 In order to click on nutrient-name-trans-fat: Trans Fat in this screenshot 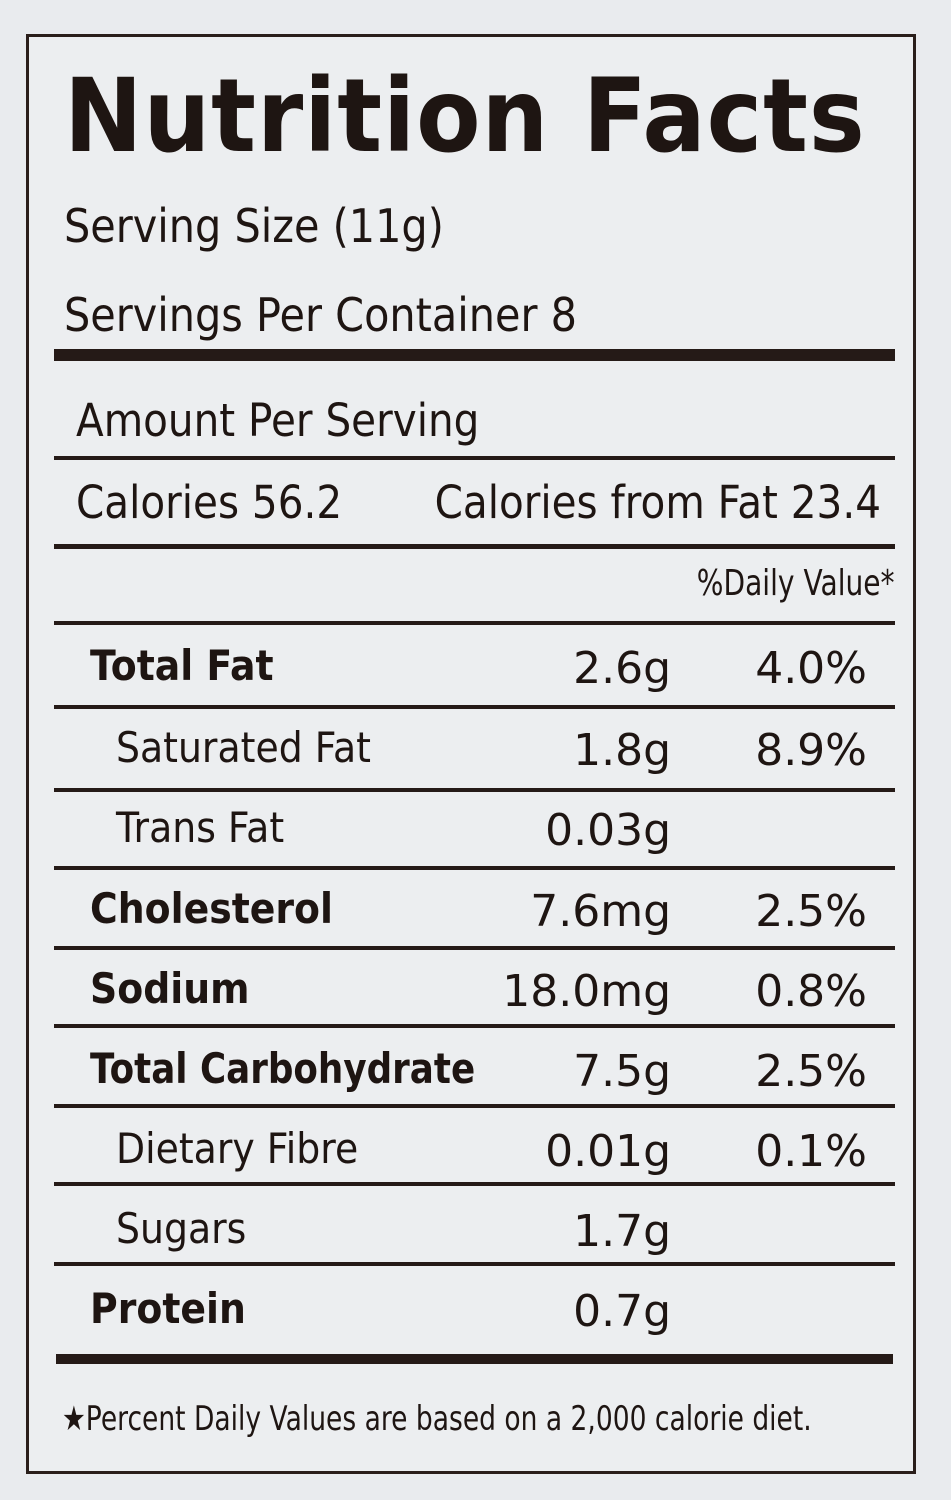, I will do `click(200, 827)`.